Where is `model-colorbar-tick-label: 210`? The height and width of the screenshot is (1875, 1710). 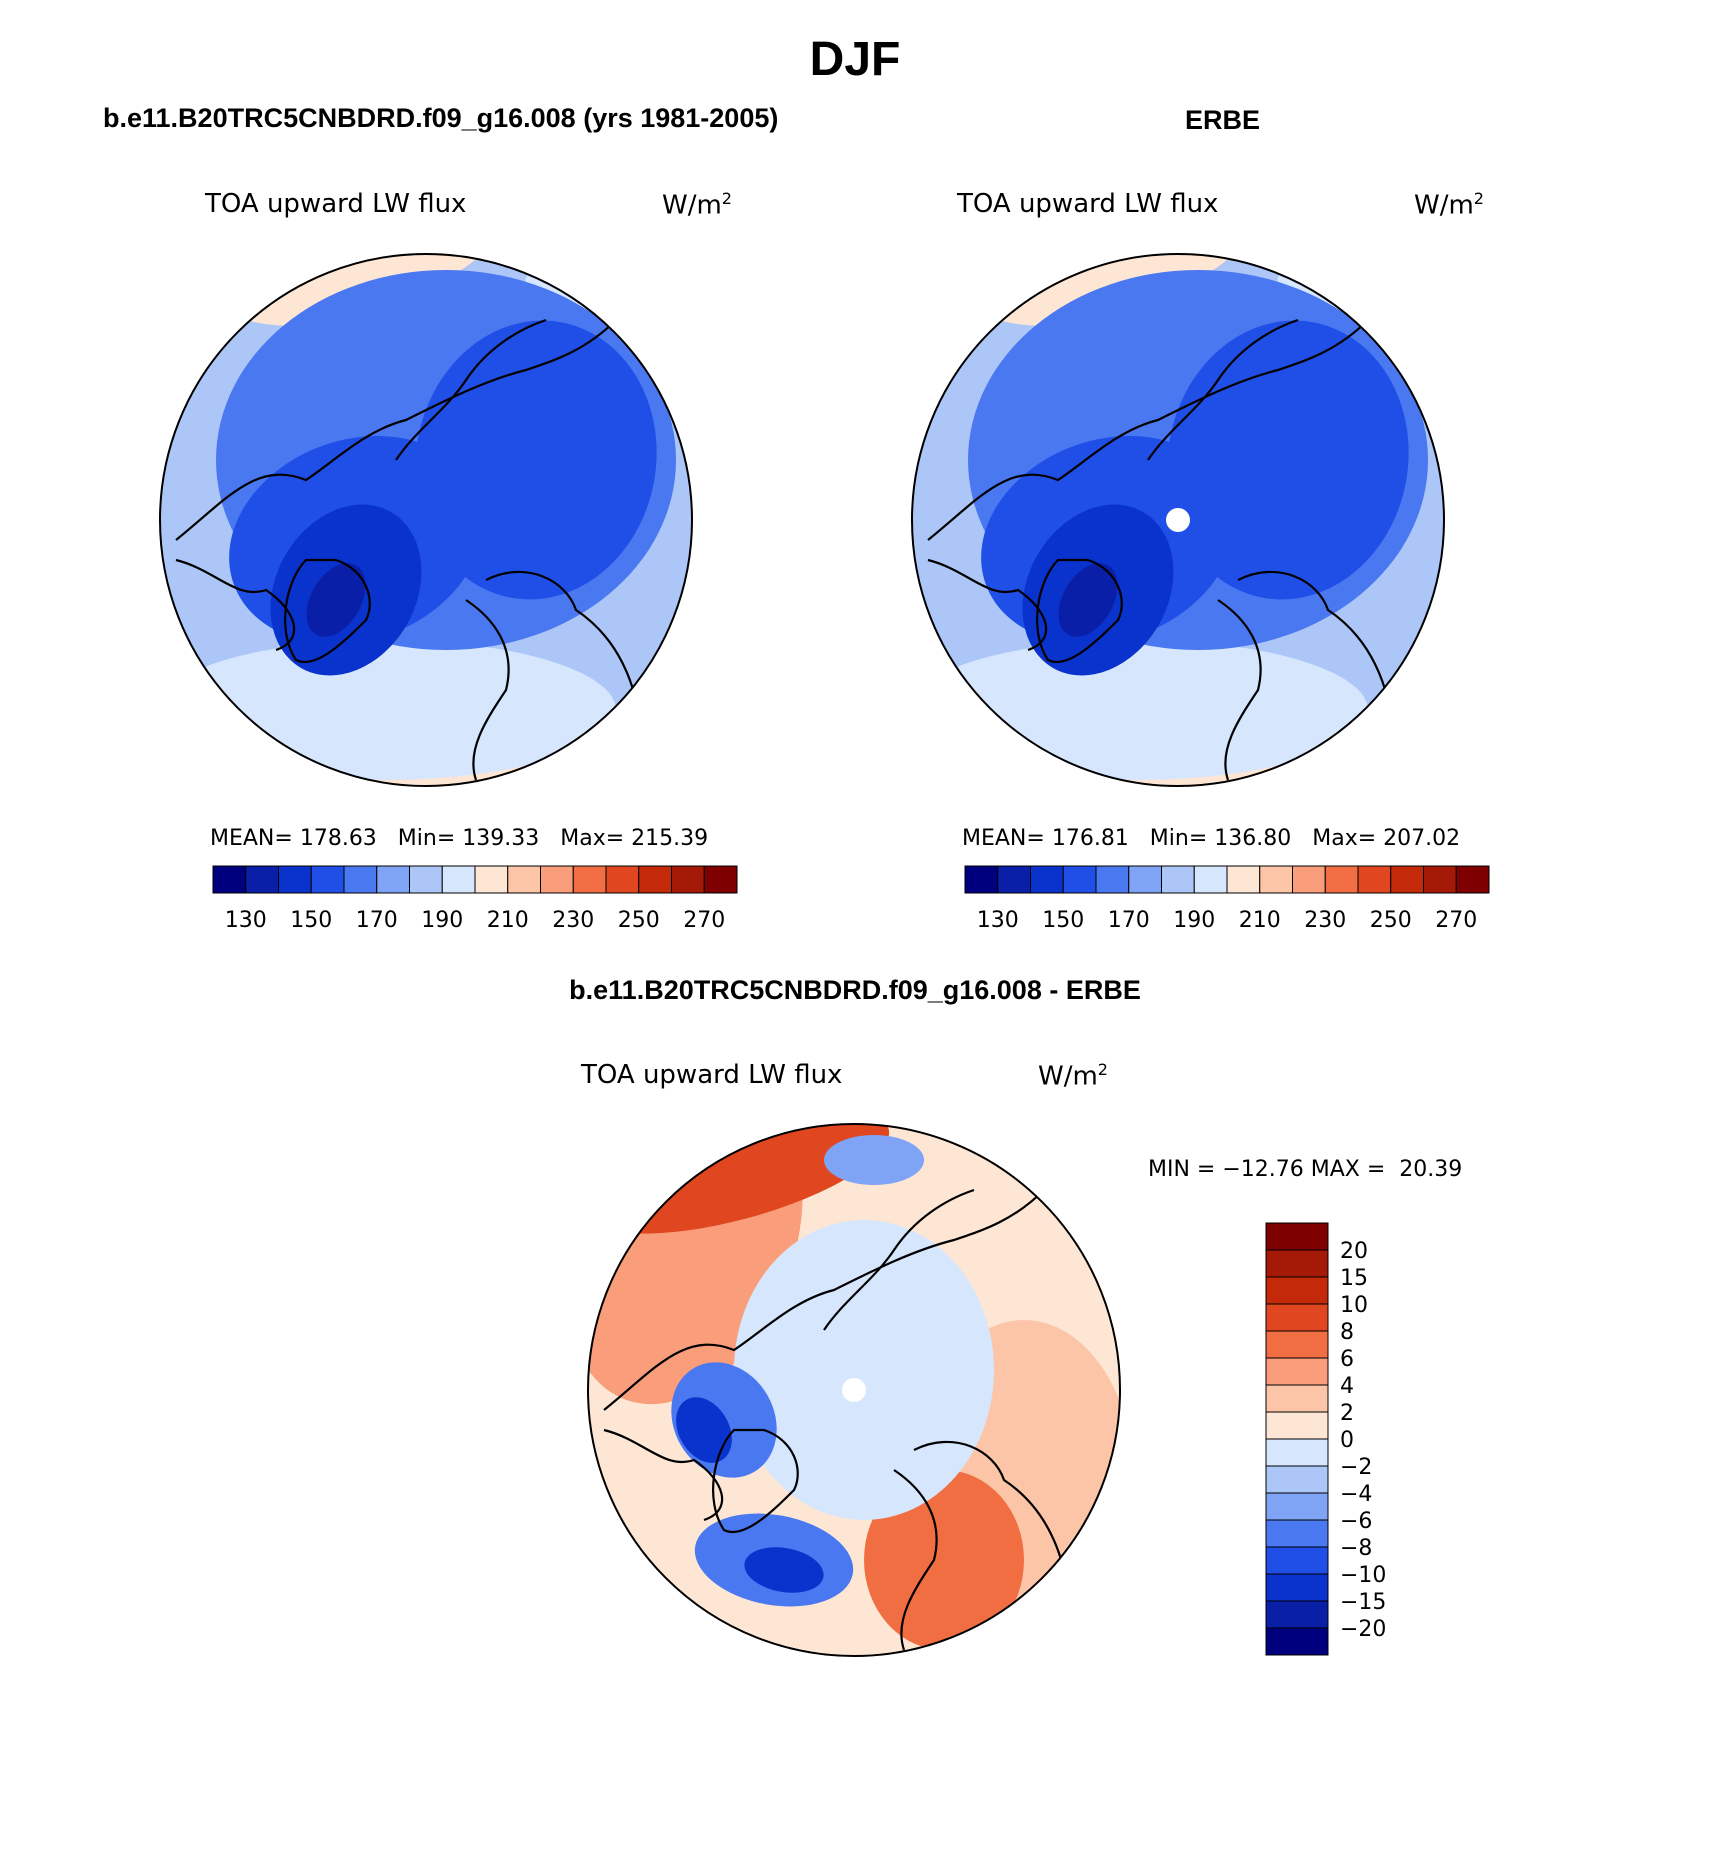
model-colorbar-tick-label: 210 is located at coordinates (508, 920).